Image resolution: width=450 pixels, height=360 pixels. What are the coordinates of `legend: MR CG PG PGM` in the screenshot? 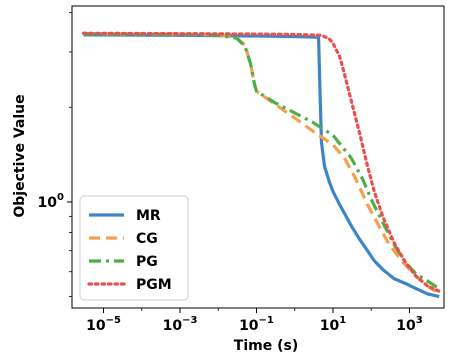 It's located at (134, 248).